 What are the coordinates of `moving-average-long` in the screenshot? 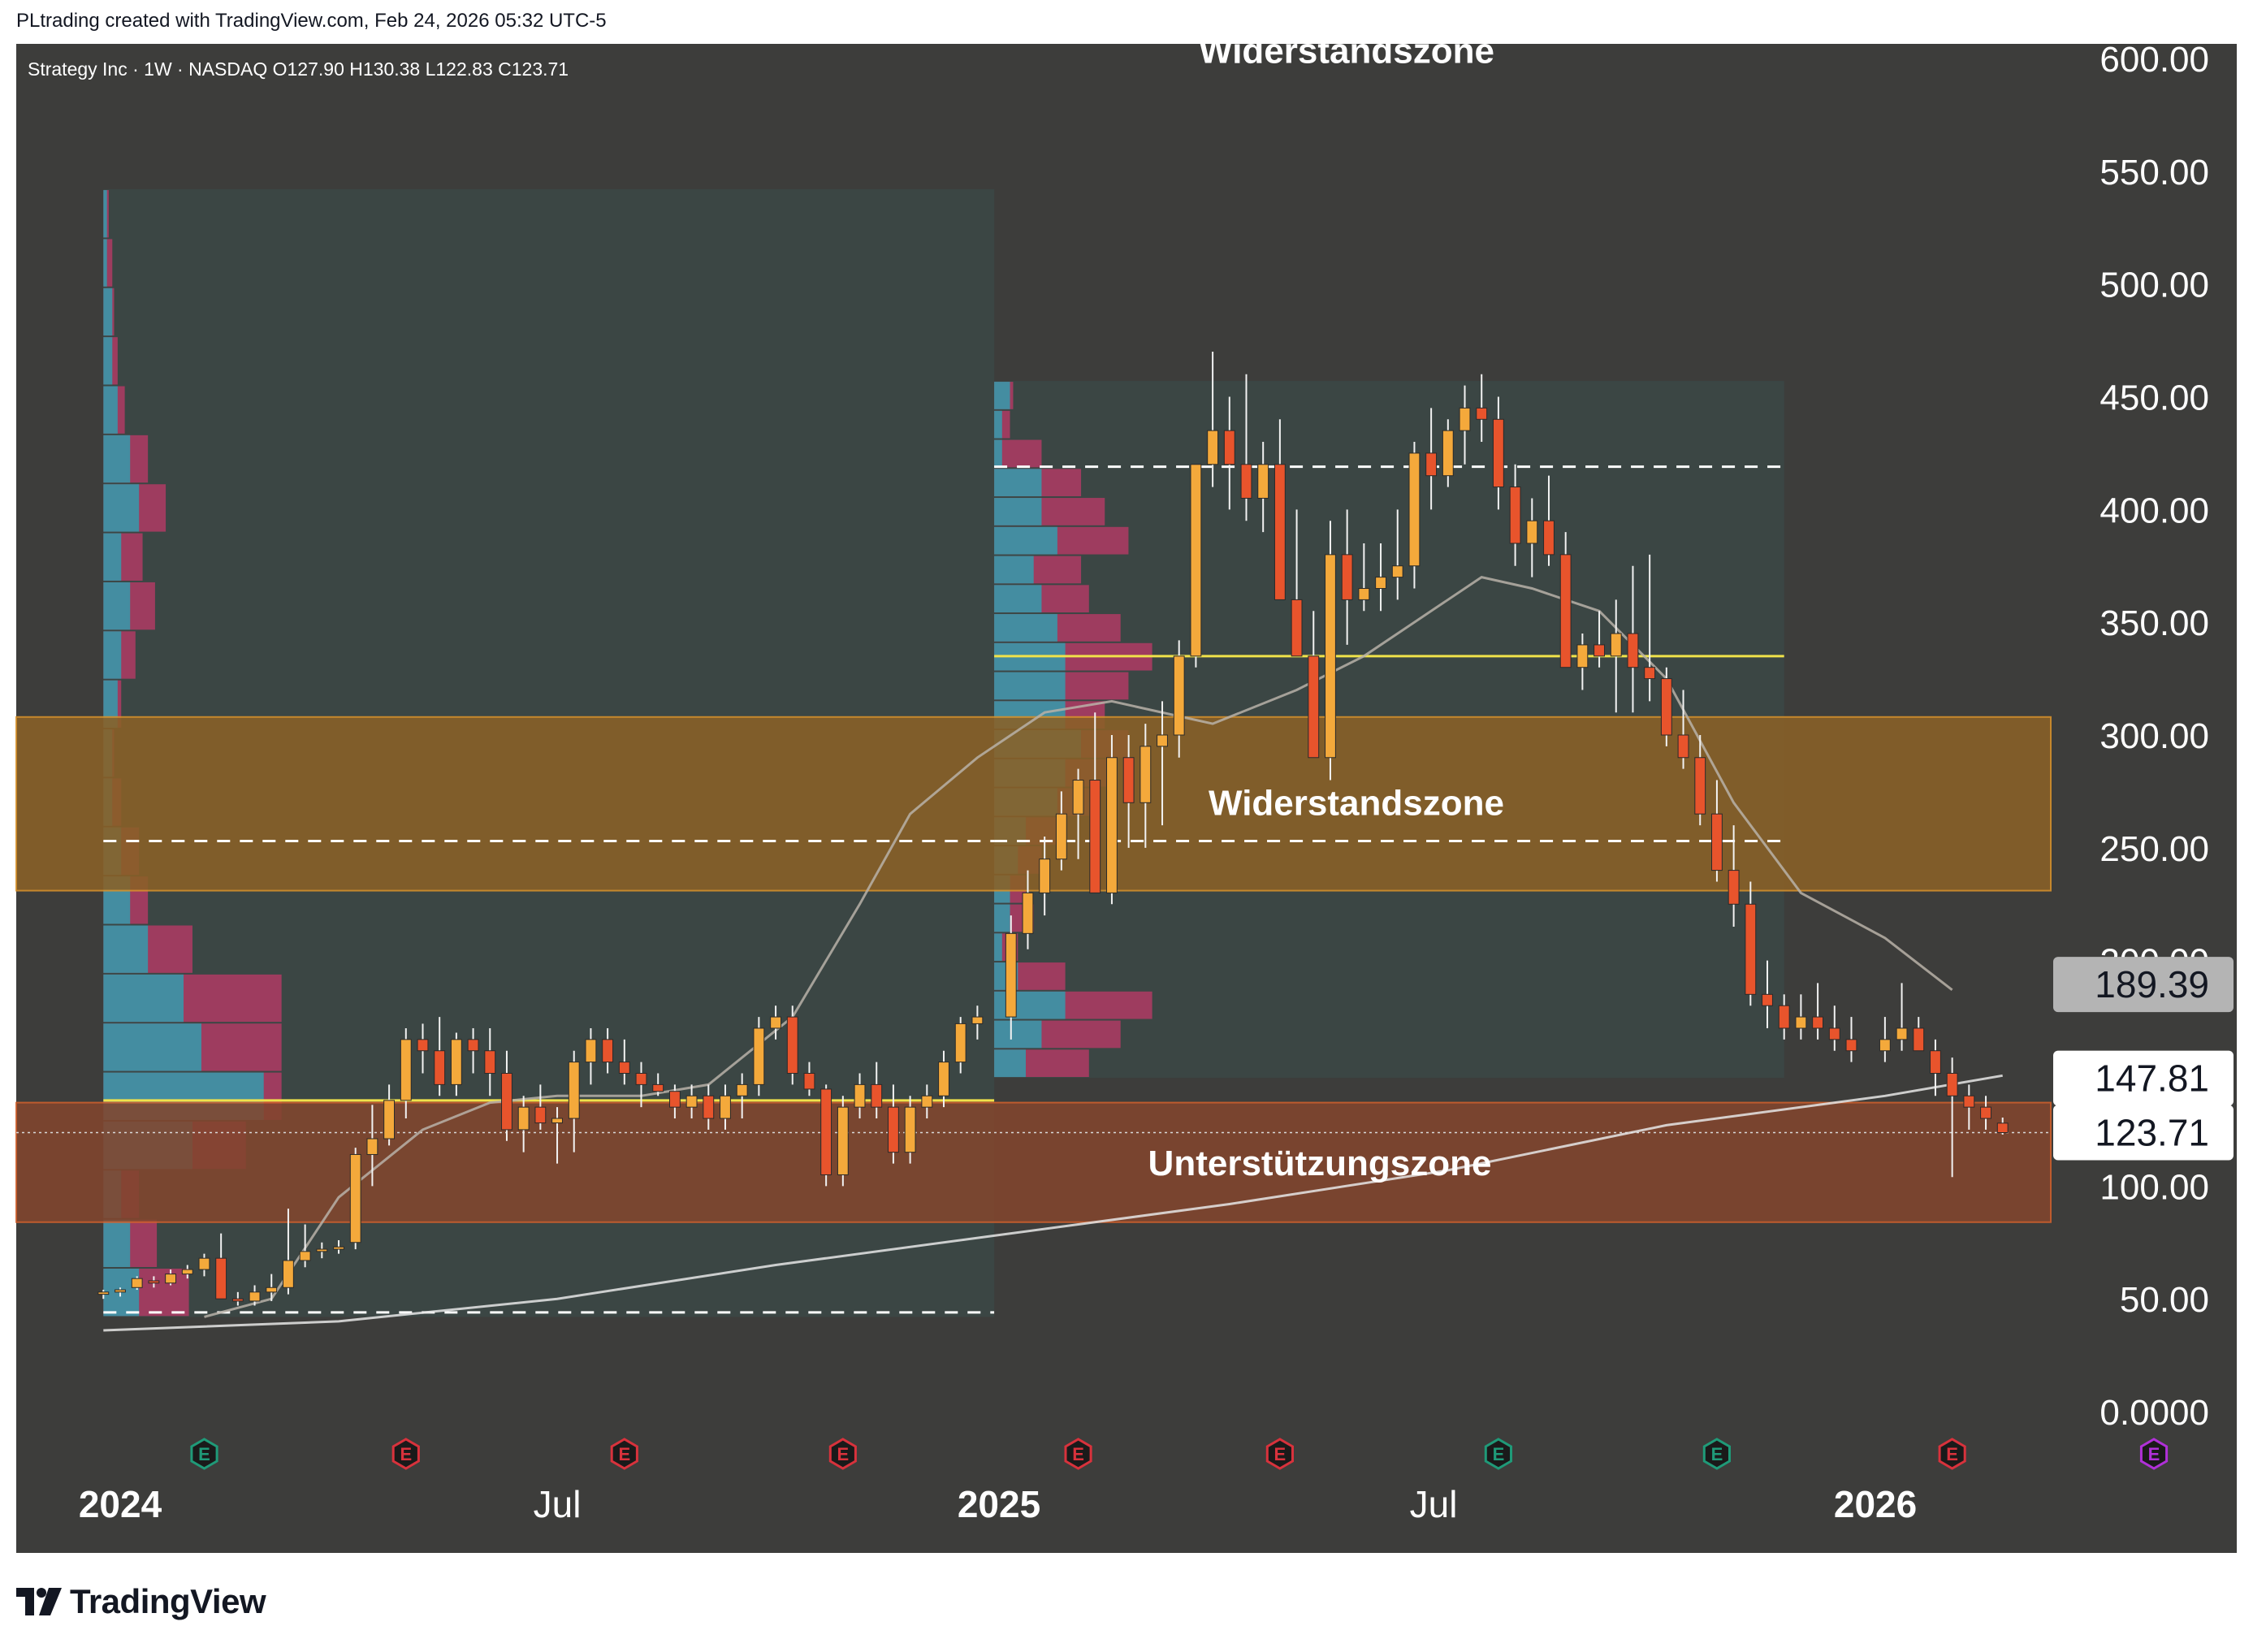 It's located at (1053, 1203).